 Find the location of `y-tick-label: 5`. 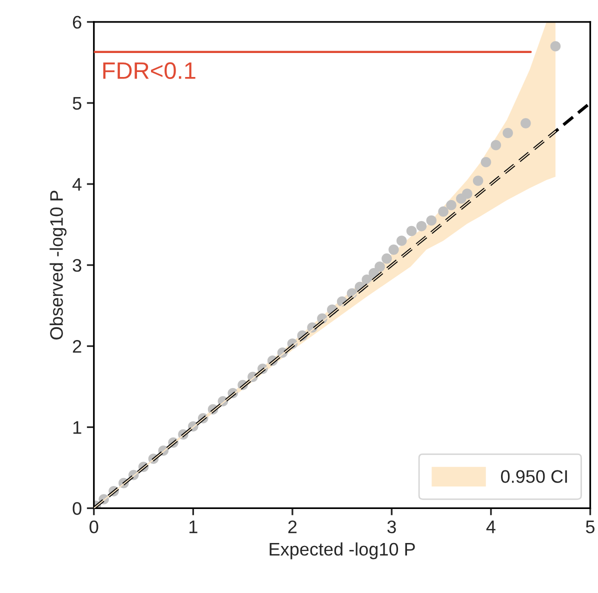

y-tick-label: 5 is located at coordinates (77, 103).